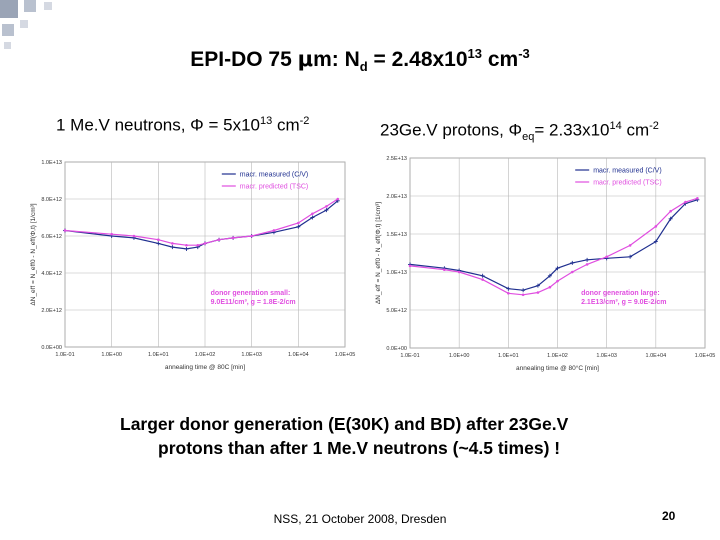  Describe the element at coordinates (557, 368) in the screenshot. I see `x-axis-label: annealing time @ 80°C [min]` at that location.